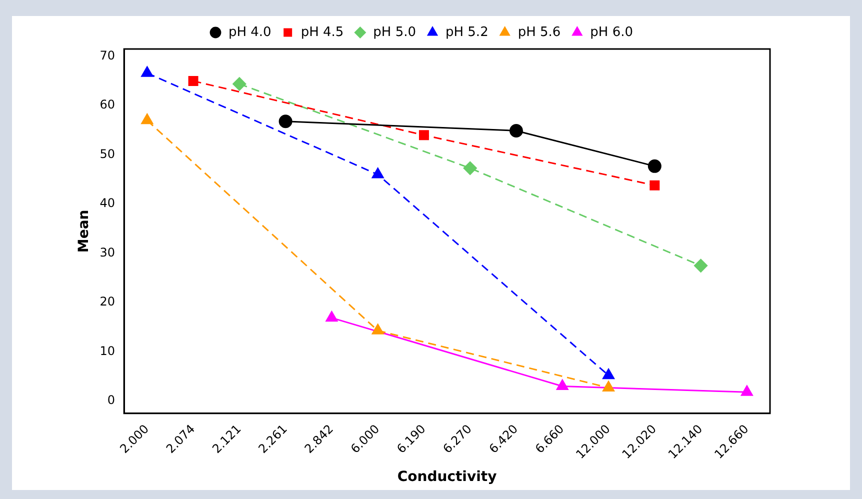 The height and width of the screenshot is (499, 862). Describe the element at coordinates (394, 32) in the screenshot. I see `legend-label: pH 5.0` at that location.